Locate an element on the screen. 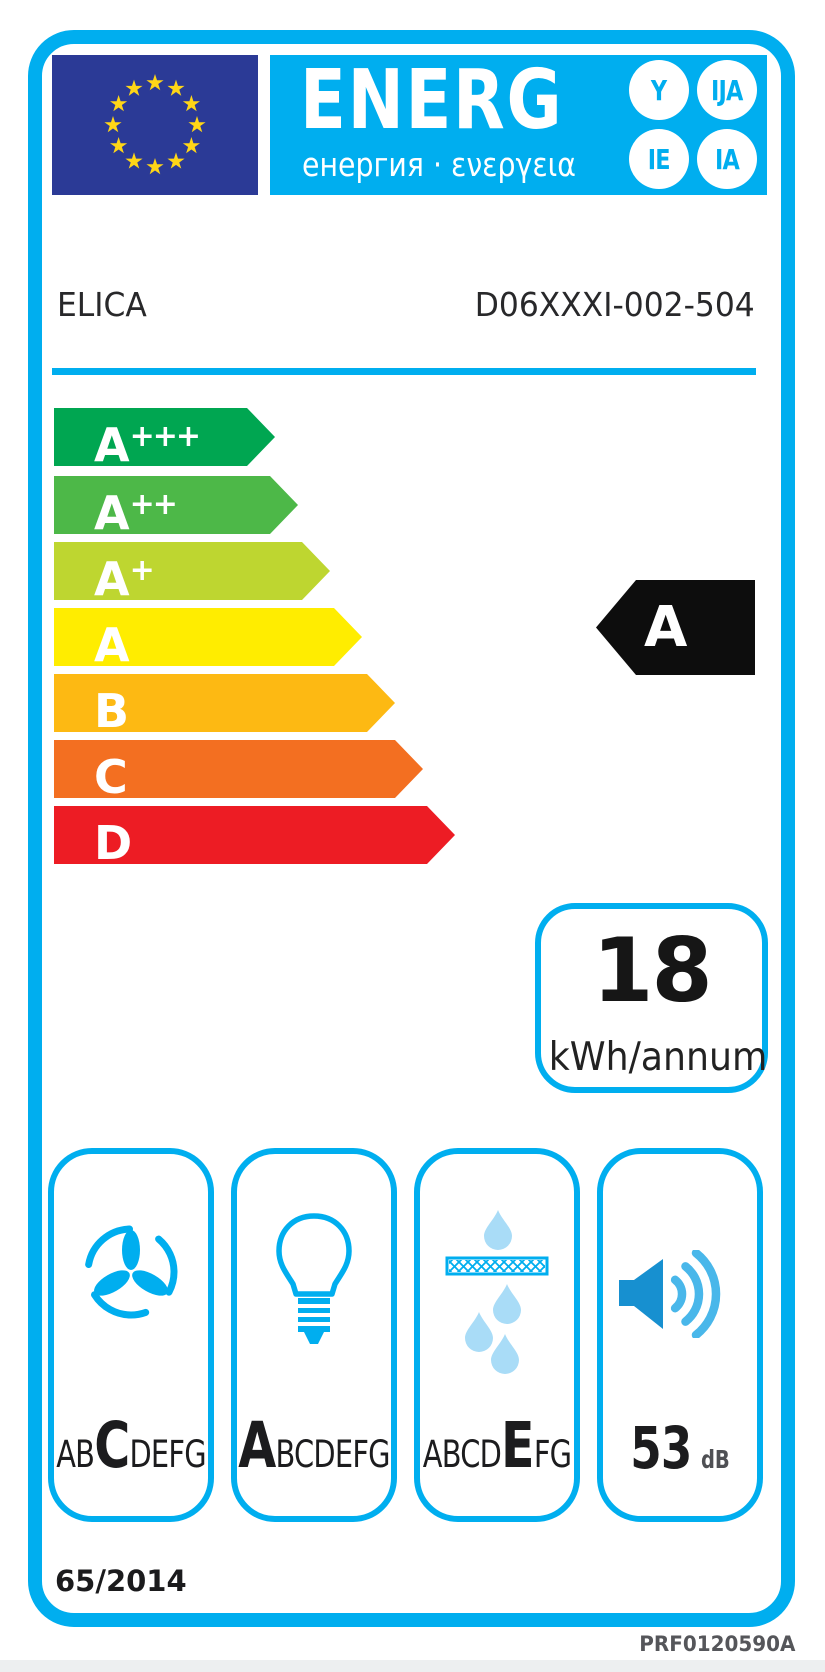  speaker-icon is located at coordinates (670, 1294).